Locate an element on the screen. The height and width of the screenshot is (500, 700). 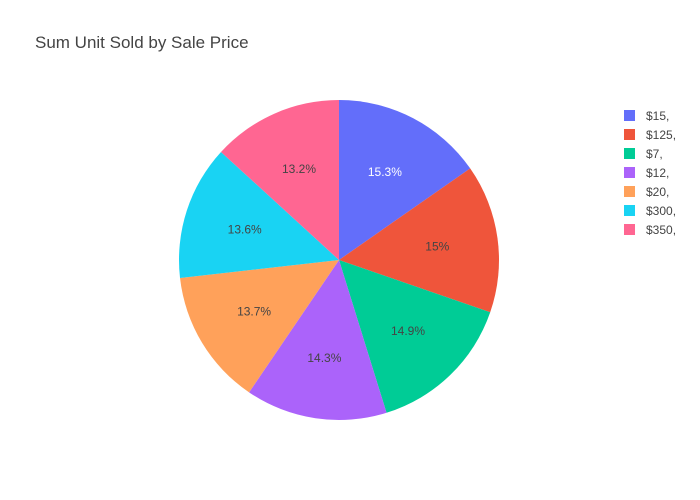
legend-item: $350, is located at coordinates (650, 229).